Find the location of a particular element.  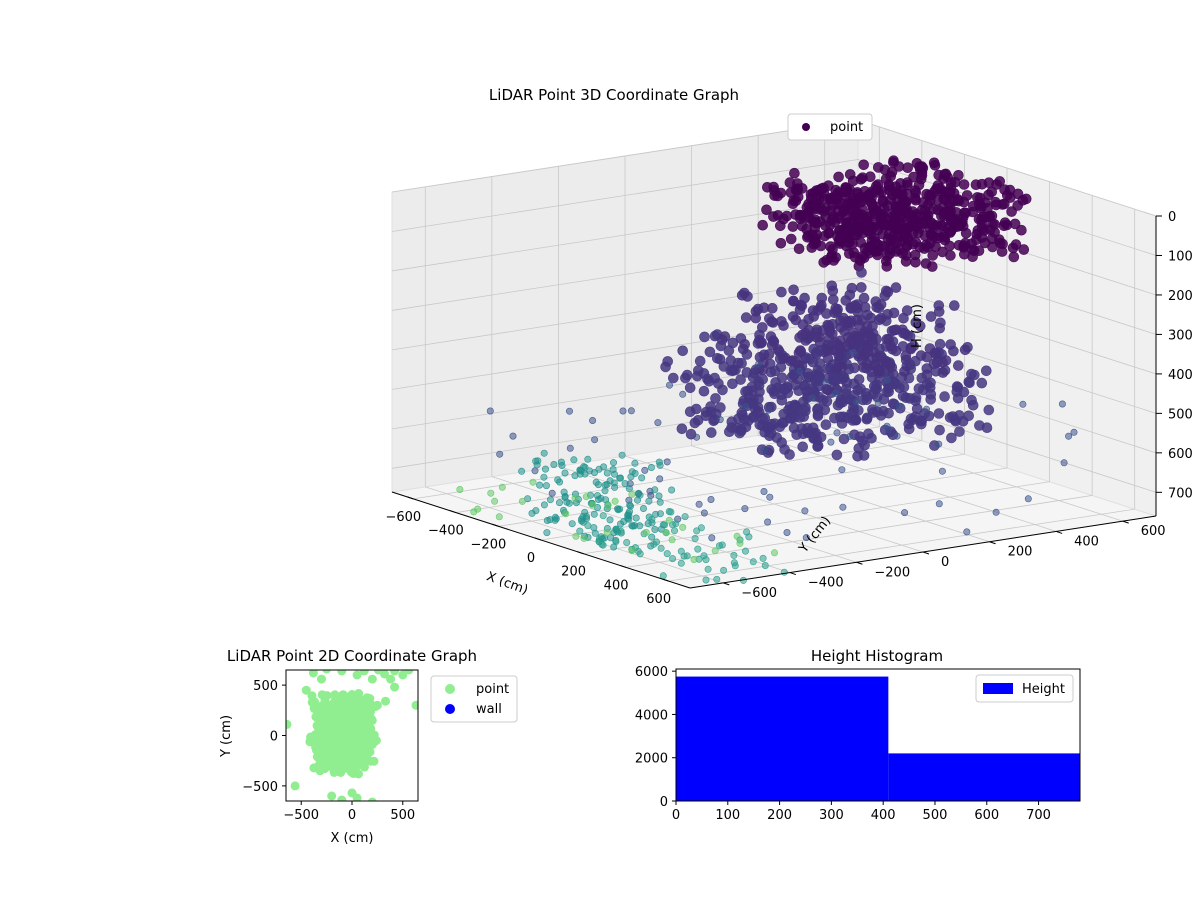

x-tick-label-hist: 100 is located at coordinates (727, 815).